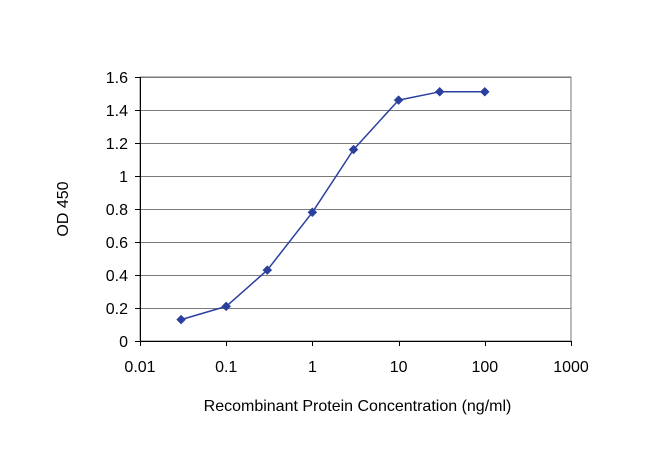 The height and width of the screenshot is (466, 650). I want to click on y-tick-label: 0.8, so click(117, 210).